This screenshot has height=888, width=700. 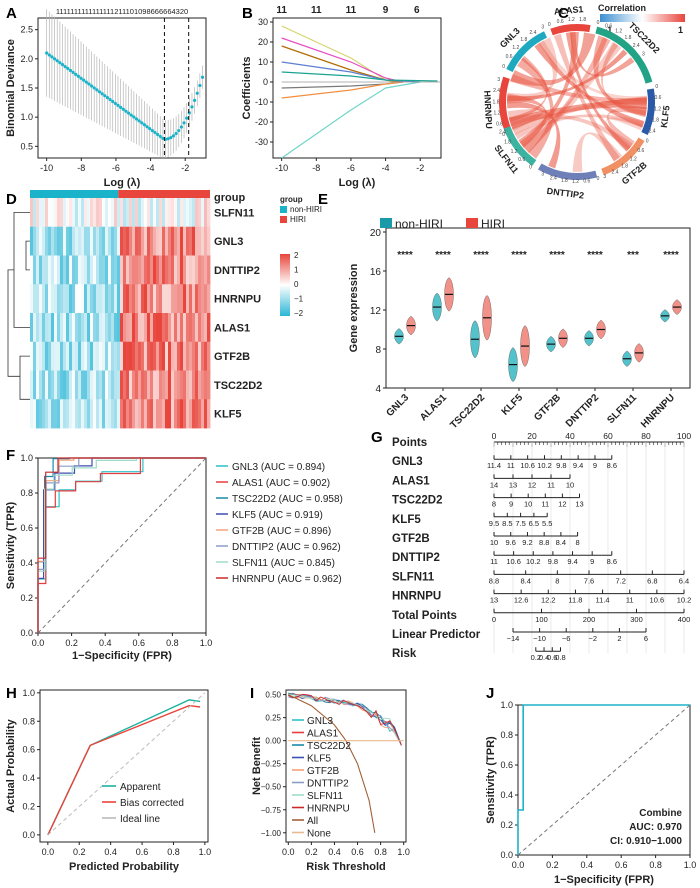 I want to click on panel-h-xtick-label: 1.0, so click(x=205, y=852).